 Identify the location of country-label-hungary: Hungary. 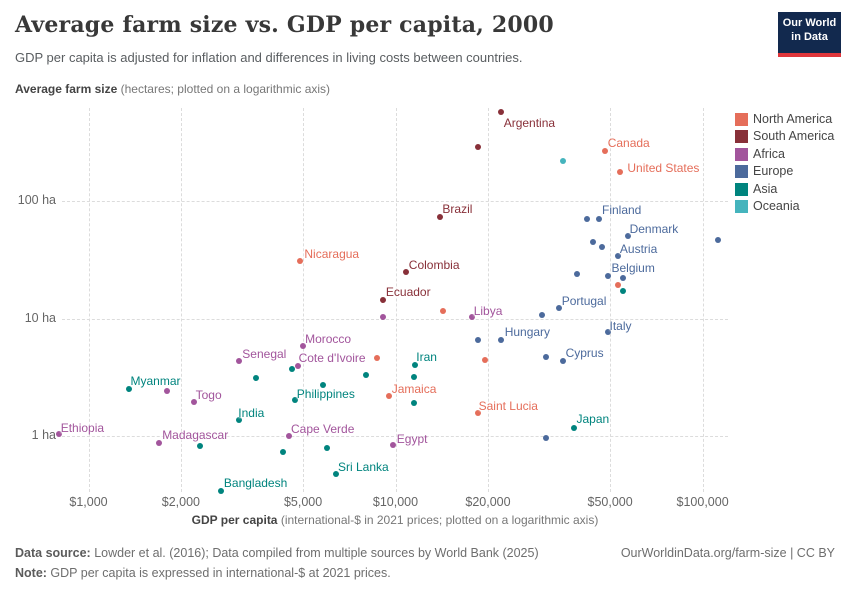
(527, 332).